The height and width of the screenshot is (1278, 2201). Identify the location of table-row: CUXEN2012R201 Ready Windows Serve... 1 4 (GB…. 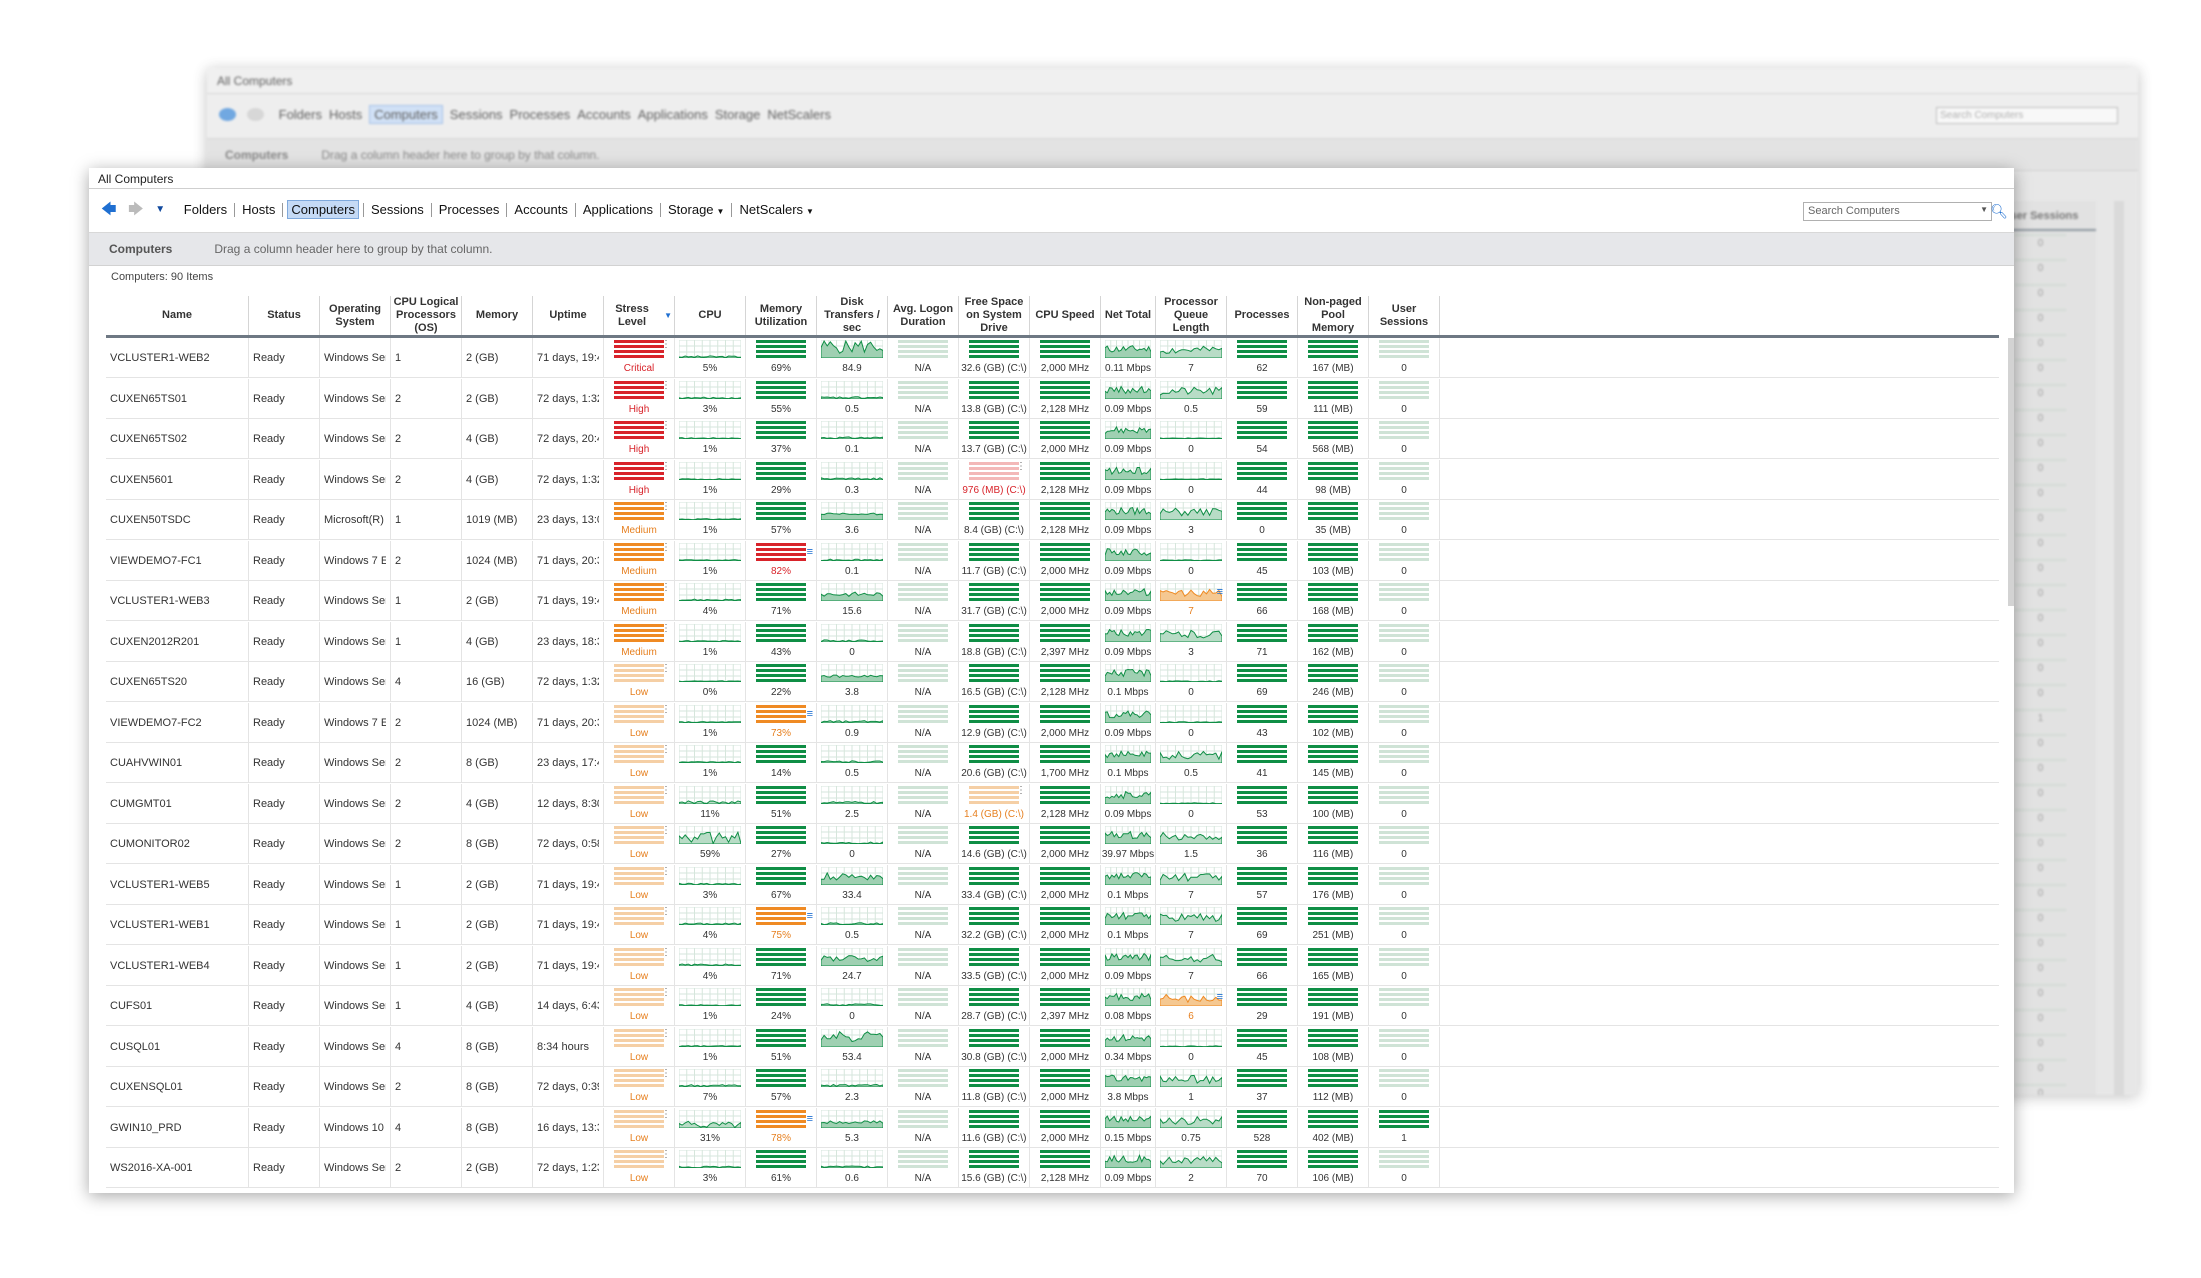
(1052, 641).